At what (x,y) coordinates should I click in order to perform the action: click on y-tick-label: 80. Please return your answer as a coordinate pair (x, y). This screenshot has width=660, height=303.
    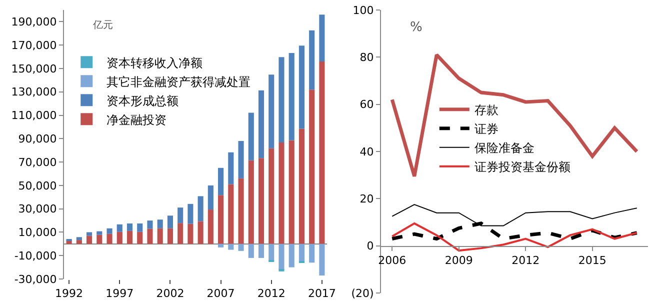
    Looking at the image, I should click on (367, 57).